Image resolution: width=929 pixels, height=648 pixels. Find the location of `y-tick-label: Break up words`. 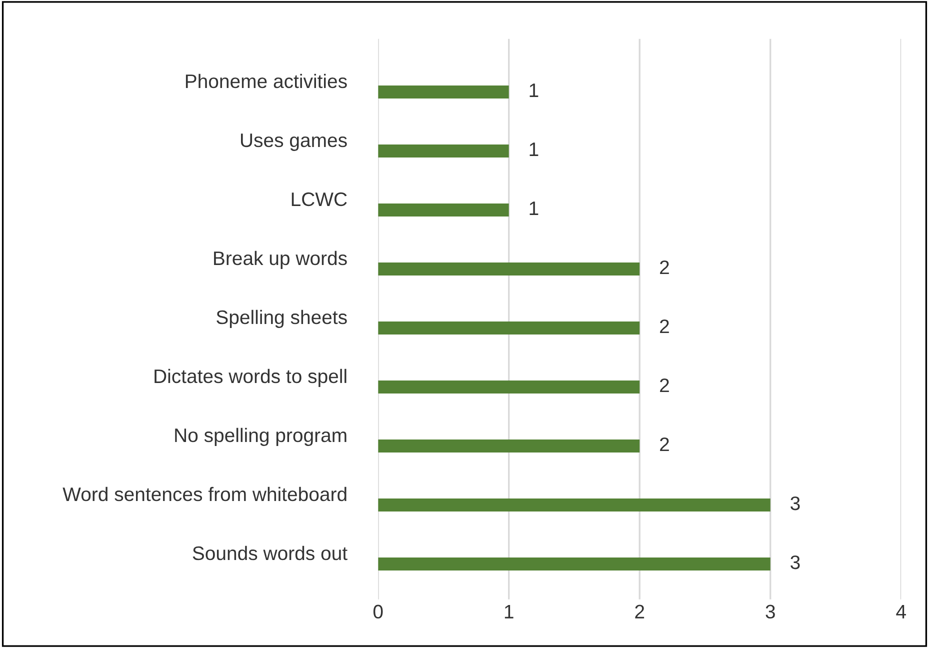

y-tick-label: Break up words is located at coordinates (280, 259).